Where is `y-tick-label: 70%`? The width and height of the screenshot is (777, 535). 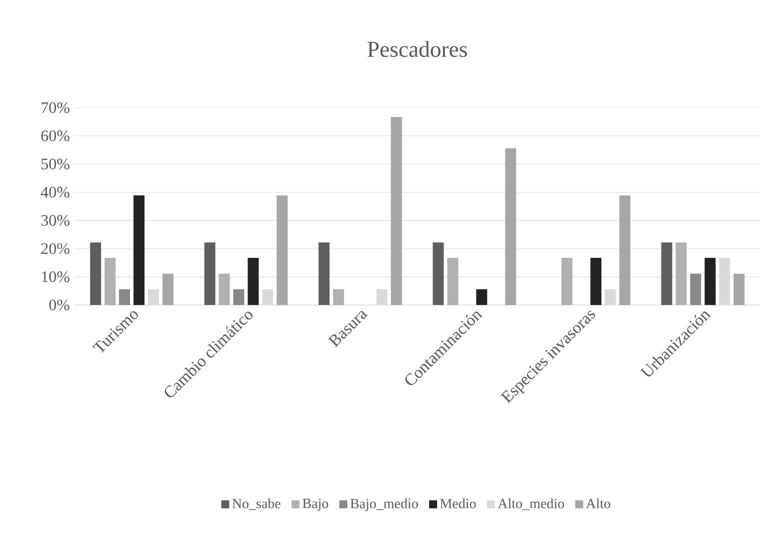 y-tick-label: 70% is located at coordinates (56, 108).